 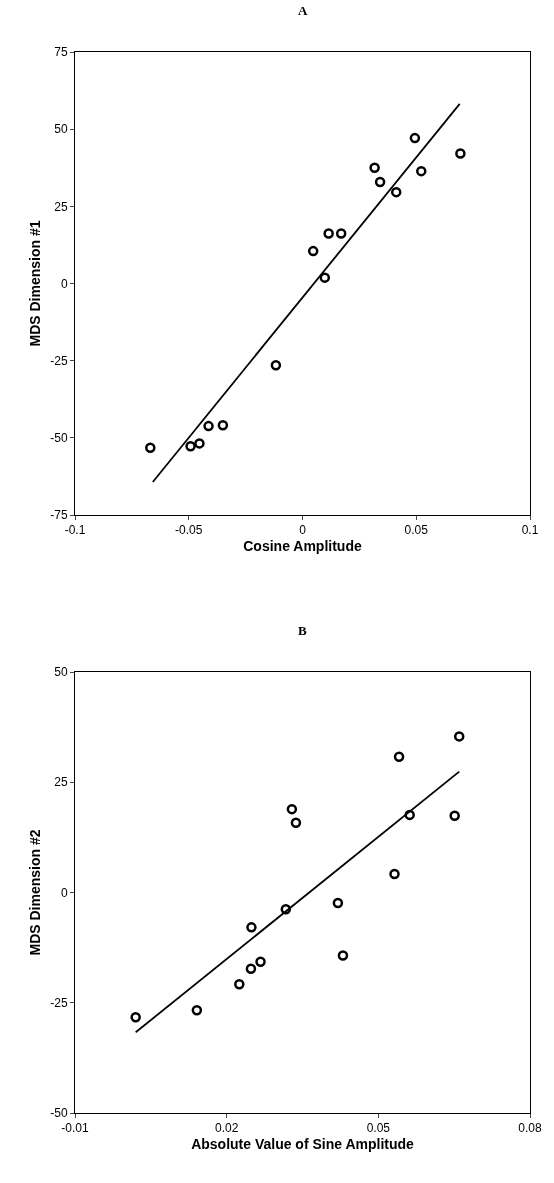 I want to click on x-axis-title: Cosine Amplitude, so click(x=302, y=545).